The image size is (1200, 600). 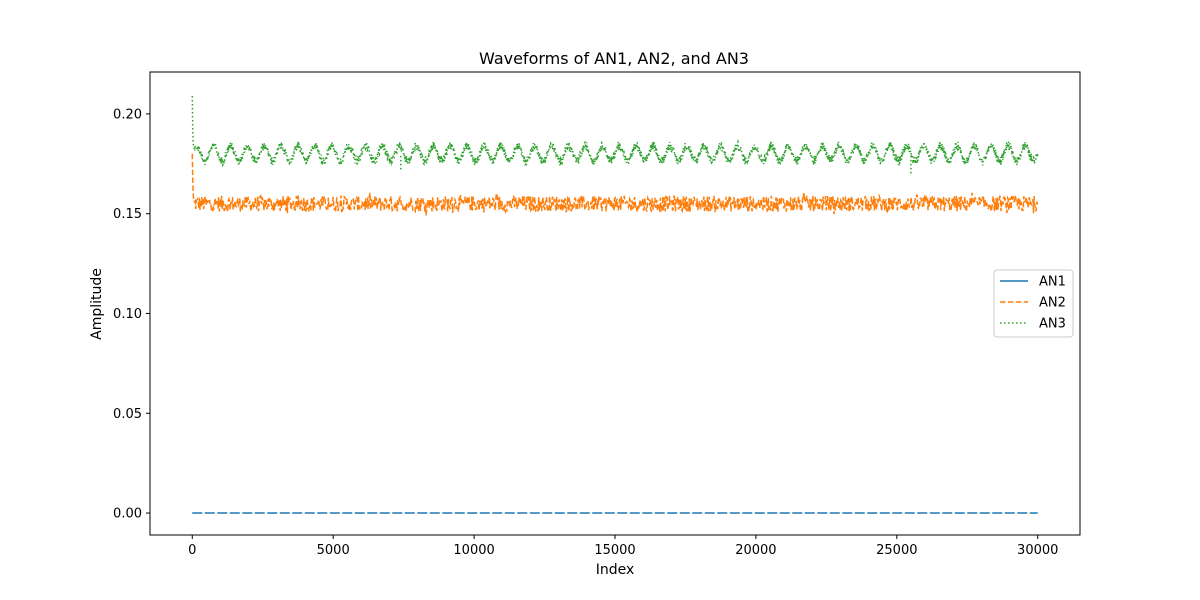 What do you see at coordinates (192, 550) in the screenshot?
I see `x-tick-label: 0` at bounding box center [192, 550].